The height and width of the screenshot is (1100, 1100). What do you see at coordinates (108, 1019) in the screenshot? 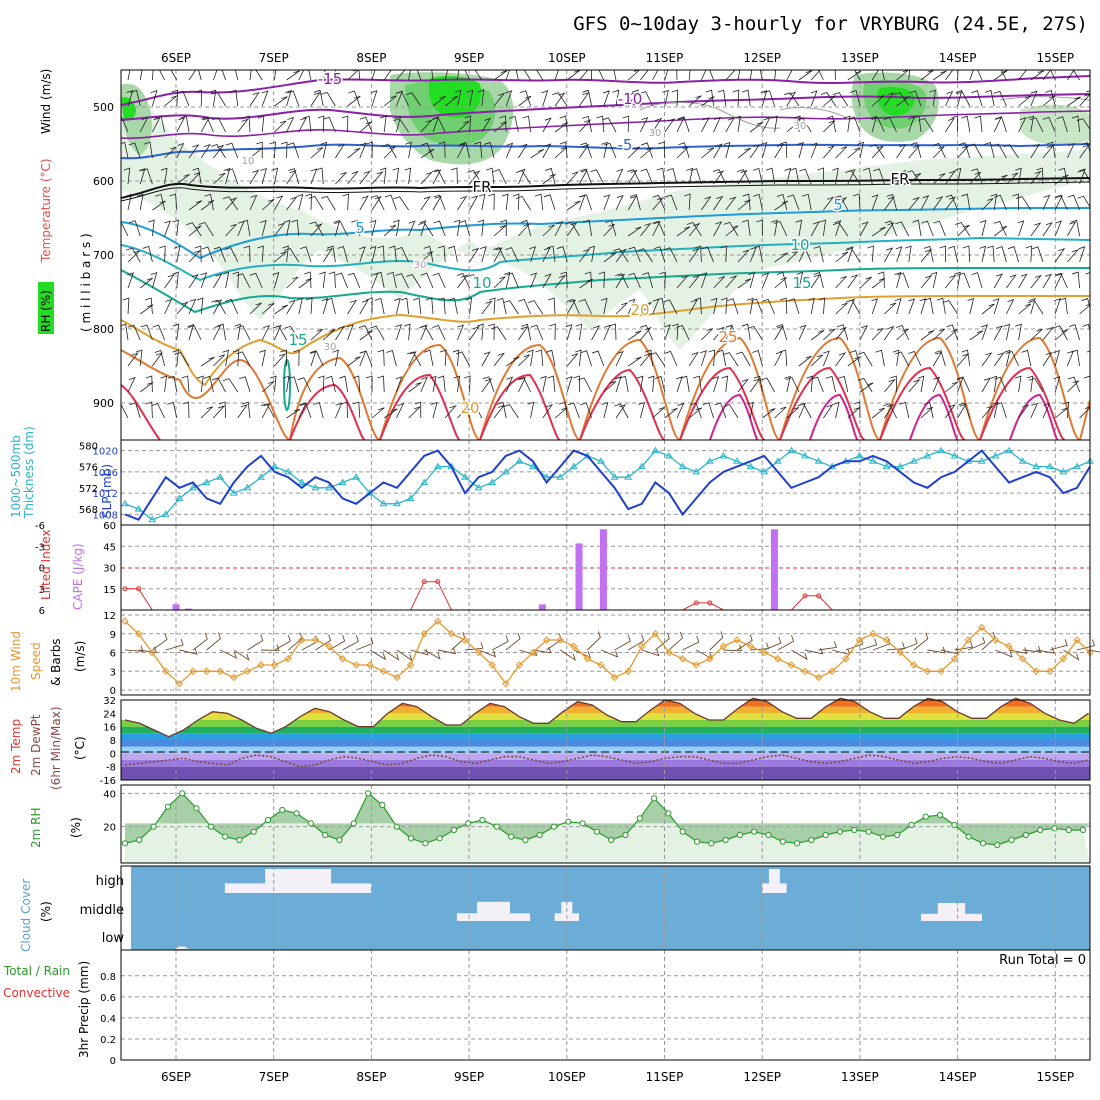
I see `precip-tick: 0.4` at bounding box center [108, 1019].